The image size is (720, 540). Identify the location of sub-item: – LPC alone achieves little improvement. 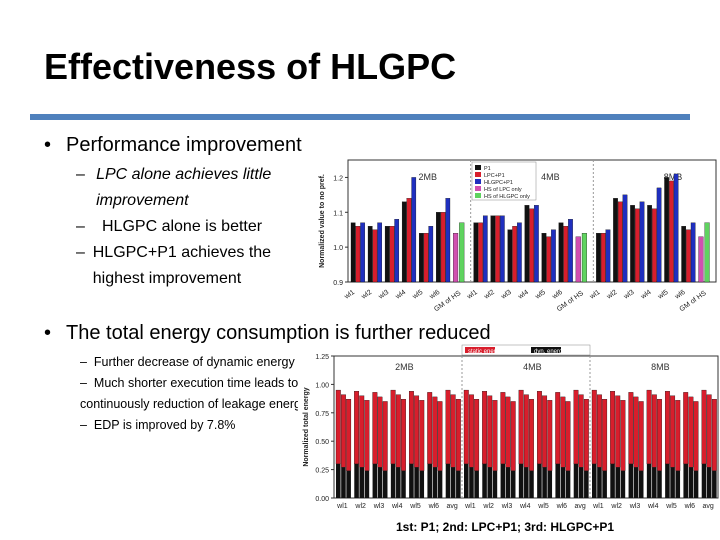
(191, 188).